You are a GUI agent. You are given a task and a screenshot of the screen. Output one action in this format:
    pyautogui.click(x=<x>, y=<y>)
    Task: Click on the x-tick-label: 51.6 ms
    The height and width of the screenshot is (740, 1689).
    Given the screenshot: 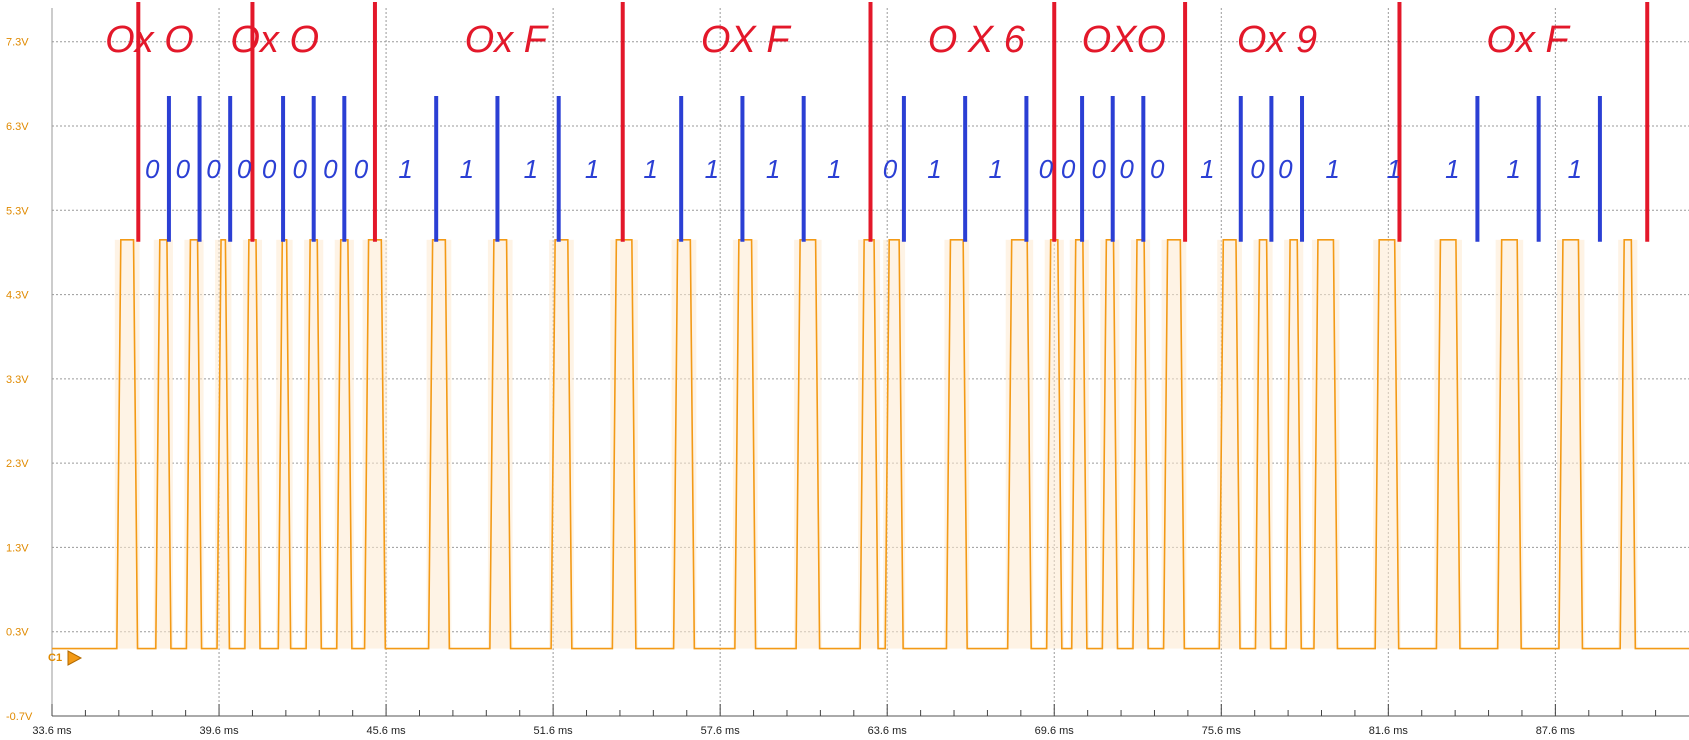 What is the action you would take?
    pyautogui.click(x=554, y=731)
    